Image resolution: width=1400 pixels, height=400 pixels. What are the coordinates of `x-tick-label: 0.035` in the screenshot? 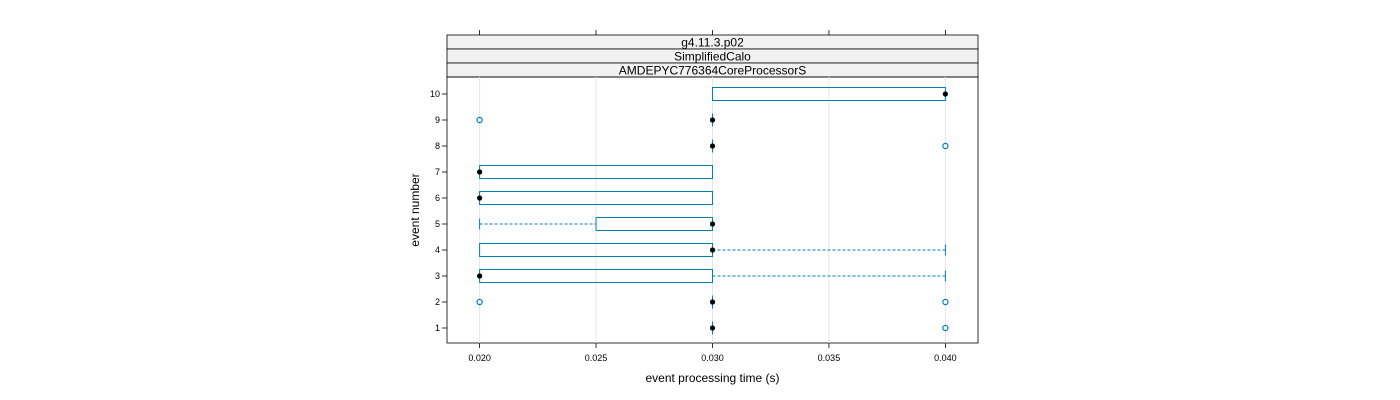 It's located at (829, 358).